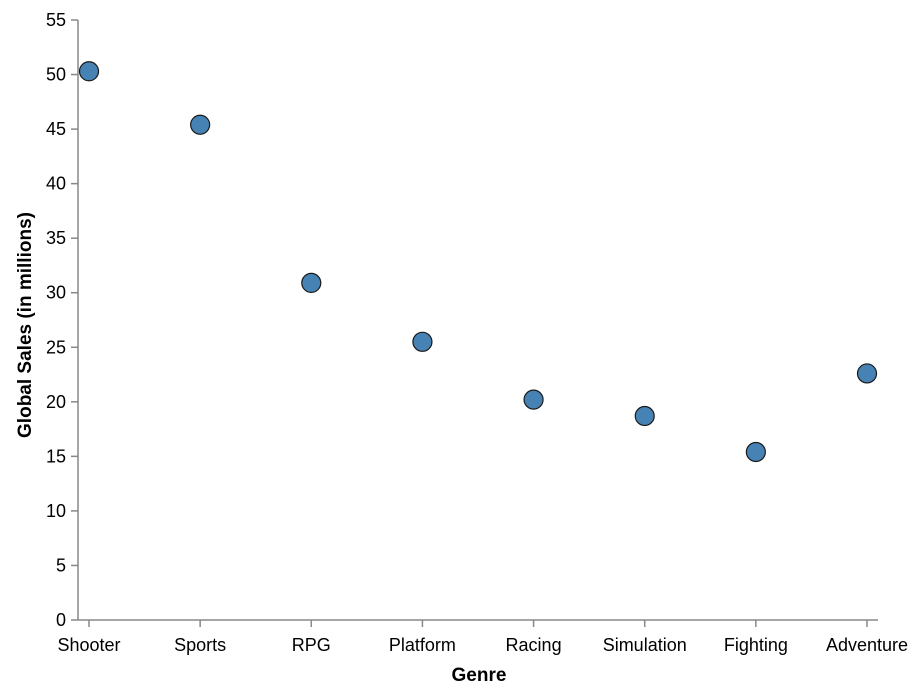 This screenshot has height=694, width=924. Describe the element at coordinates (56, 511) in the screenshot. I see `y-tick-label: 10` at that location.